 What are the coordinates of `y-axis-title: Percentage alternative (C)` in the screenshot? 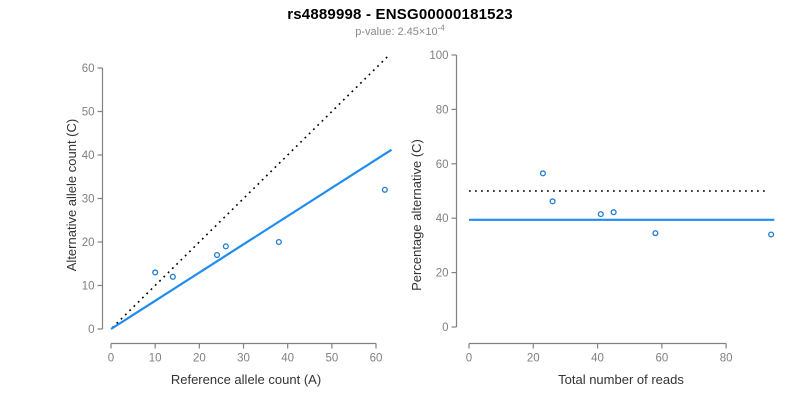 It's located at (416, 215).